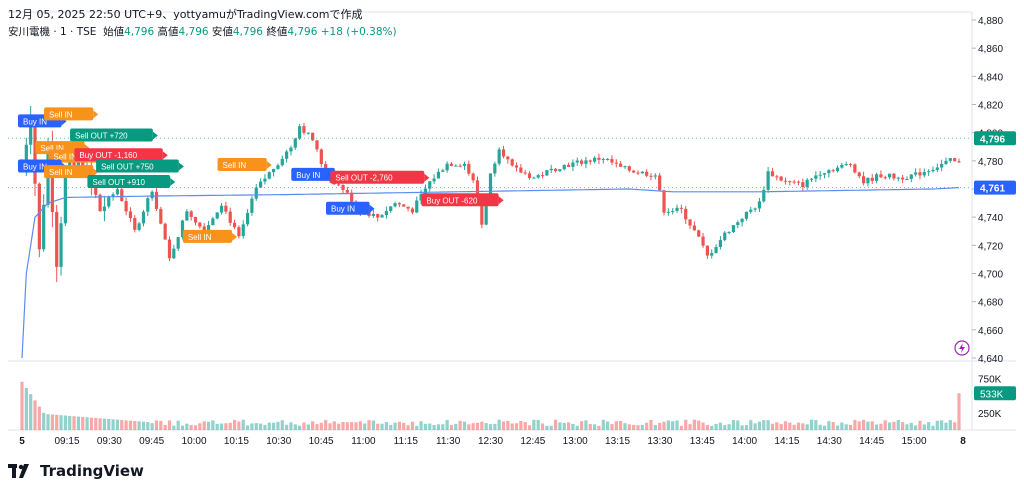 The height and width of the screenshot is (499, 1024). What do you see at coordinates (121, 155) in the screenshot?
I see `trade-marker: Buy OUT -1,160` at bounding box center [121, 155].